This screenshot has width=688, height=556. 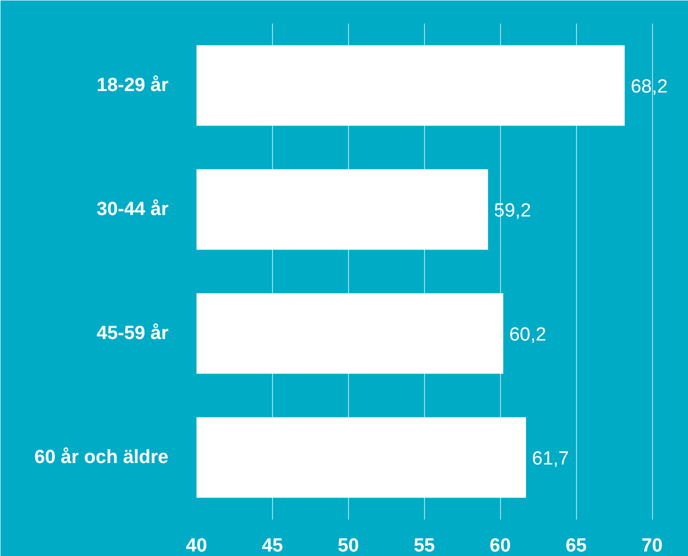 I want to click on y-tick-label: 60 år och äldre, so click(x=101, y=457).